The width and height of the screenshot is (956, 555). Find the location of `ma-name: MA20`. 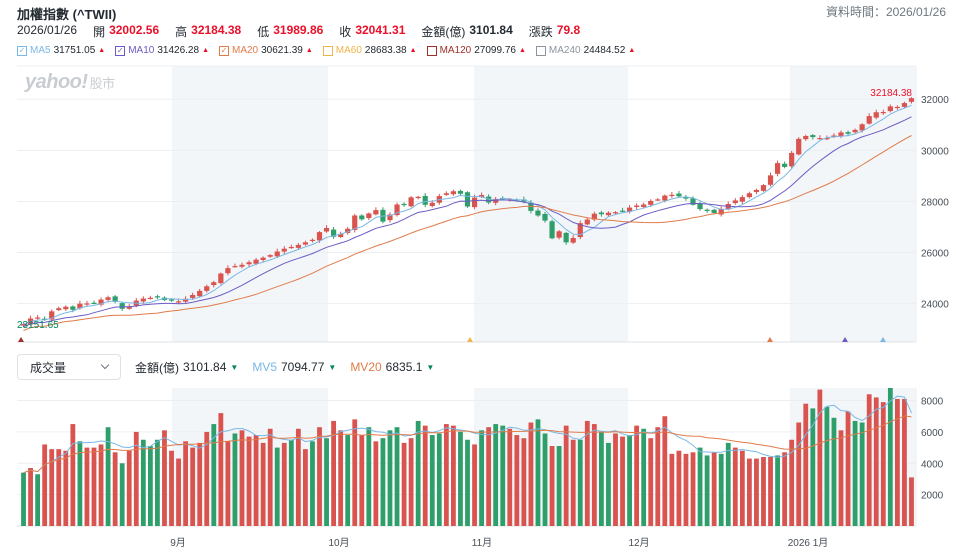

ma-name: MA20 is located at coordinates (245, 50).